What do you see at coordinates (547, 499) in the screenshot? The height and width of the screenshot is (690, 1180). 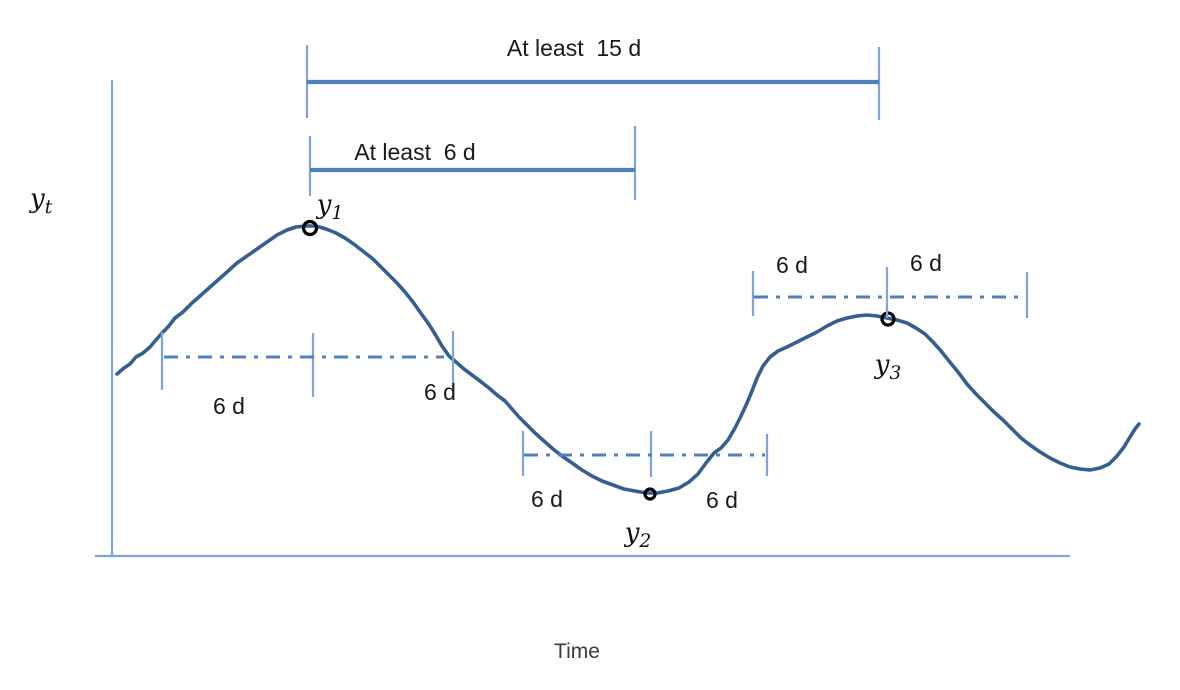 I see `interval-label-6d-3: 6 d` at bounding box center [547, 499].